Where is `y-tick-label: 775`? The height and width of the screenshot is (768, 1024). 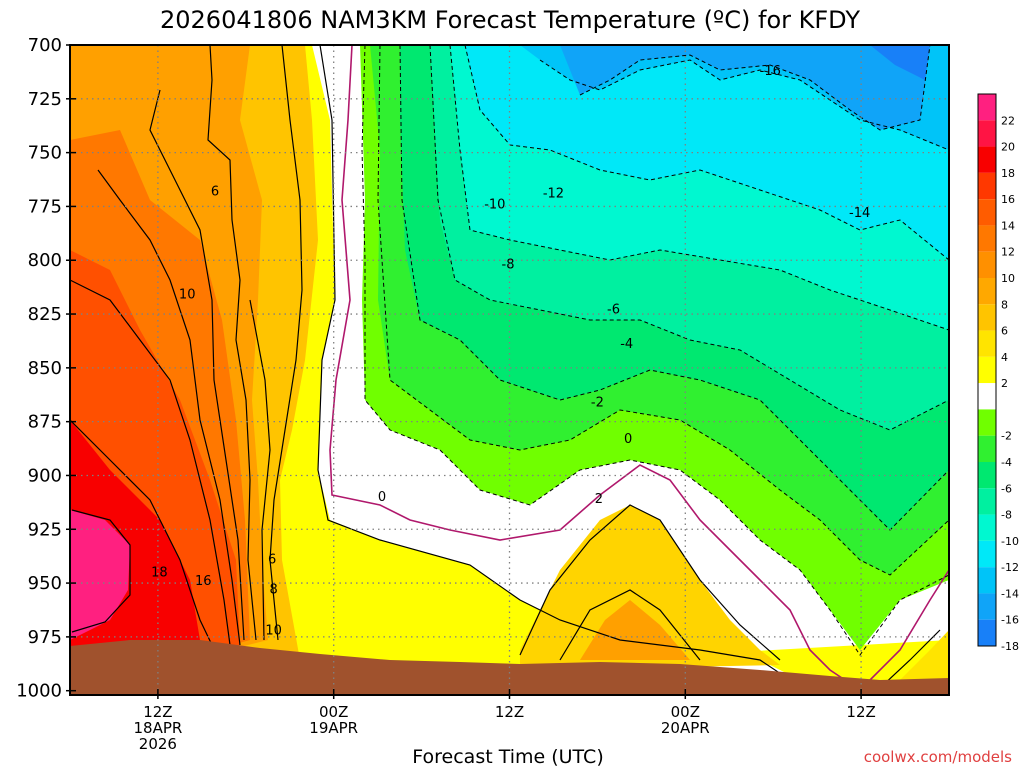 y-tick-label: 775 is located at coordinates (45, 206).